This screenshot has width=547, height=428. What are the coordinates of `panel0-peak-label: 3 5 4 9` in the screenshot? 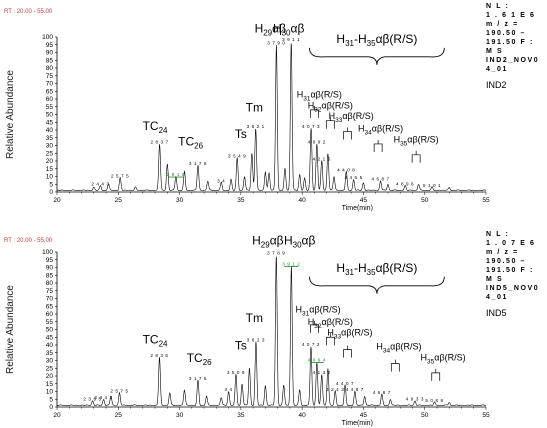 It's located at (237, 155).